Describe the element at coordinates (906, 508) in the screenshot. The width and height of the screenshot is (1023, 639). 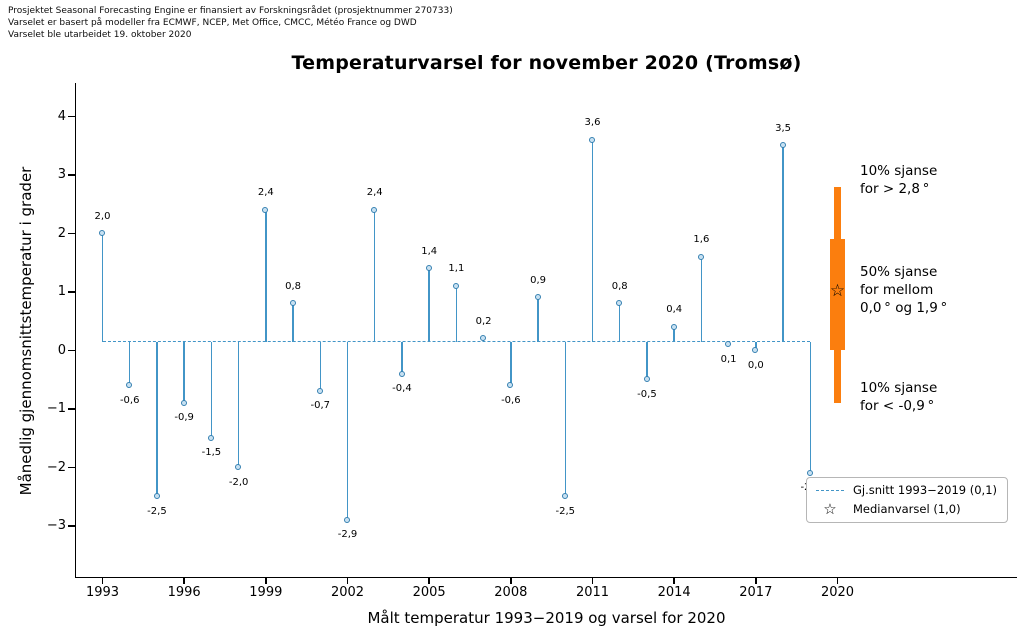
I see `legend-row-median: ☆ Medianvarsel (1,0)` at that location.